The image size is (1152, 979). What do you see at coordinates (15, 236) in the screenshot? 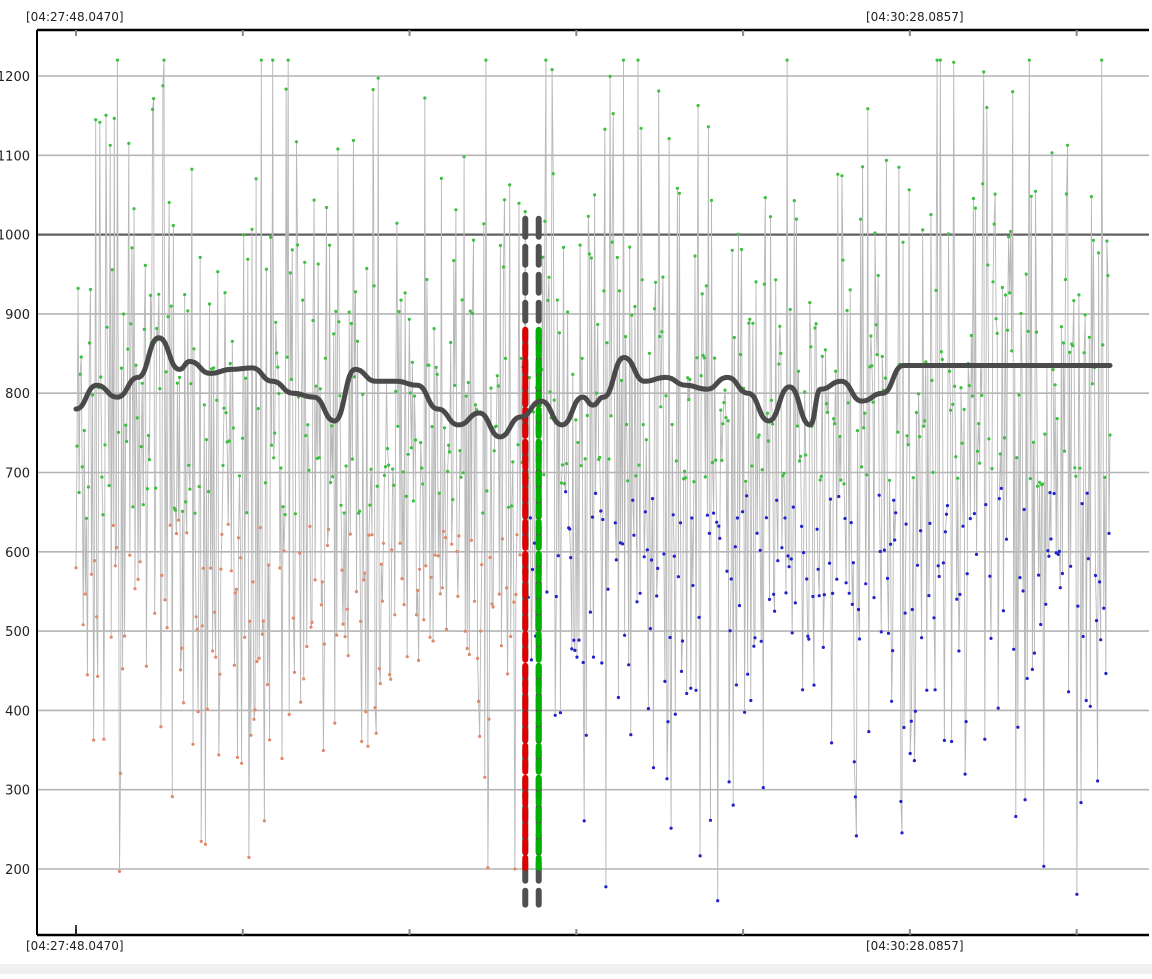
I see `y-tick-label-1000: 1000` at bounding box center [15, 236].